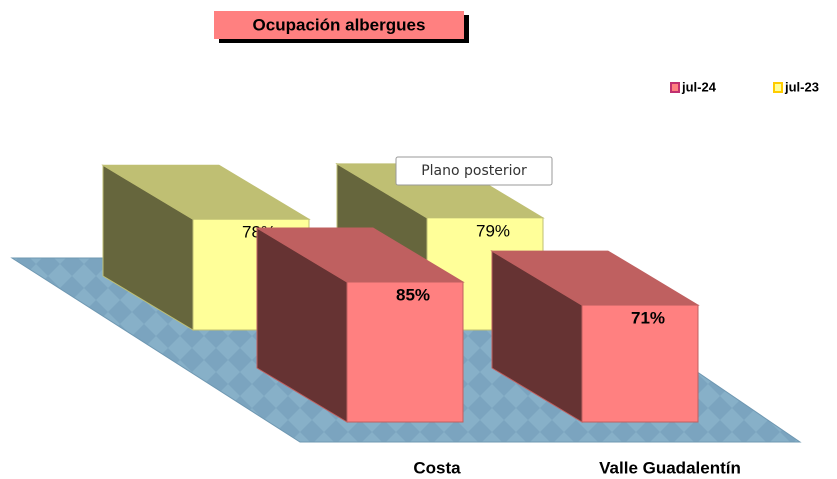  I want to click on legend-label: jul-24, so click(699, 86).